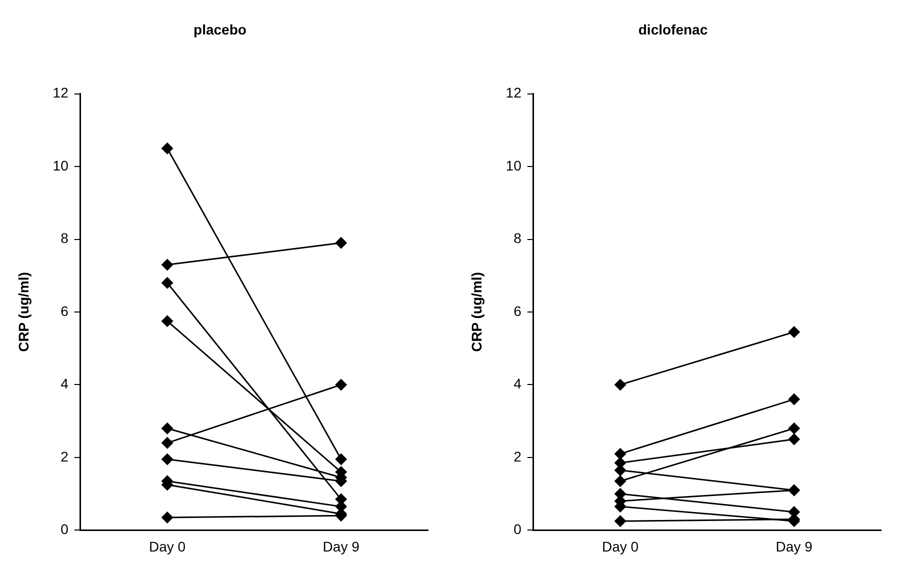 This screenshot has width=909, height=573. I want to click on chart-title: diclofenac, so click(673, 29).